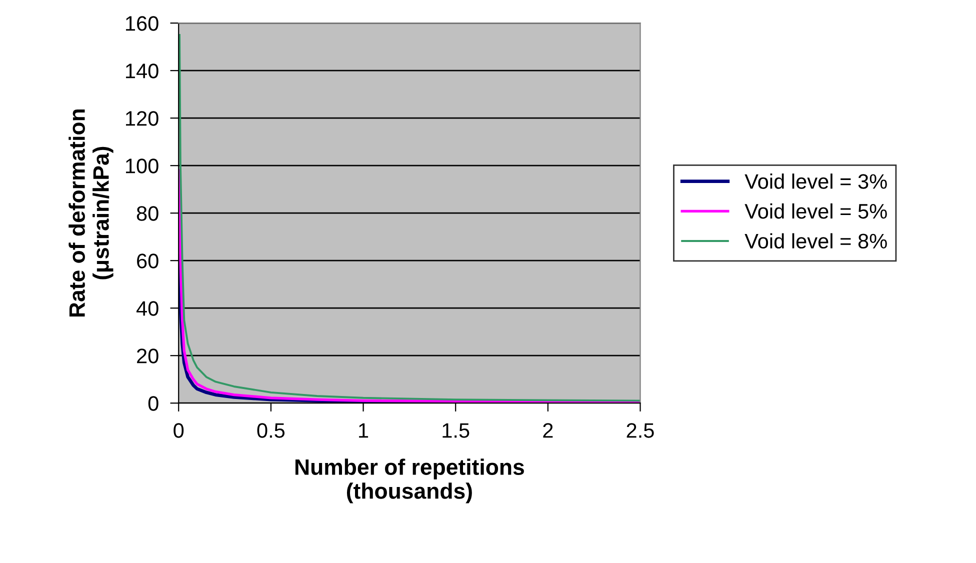  Describe the element at coordinates (147, 261) in the screenshot. I see `y-tick-label: 60` at that location.